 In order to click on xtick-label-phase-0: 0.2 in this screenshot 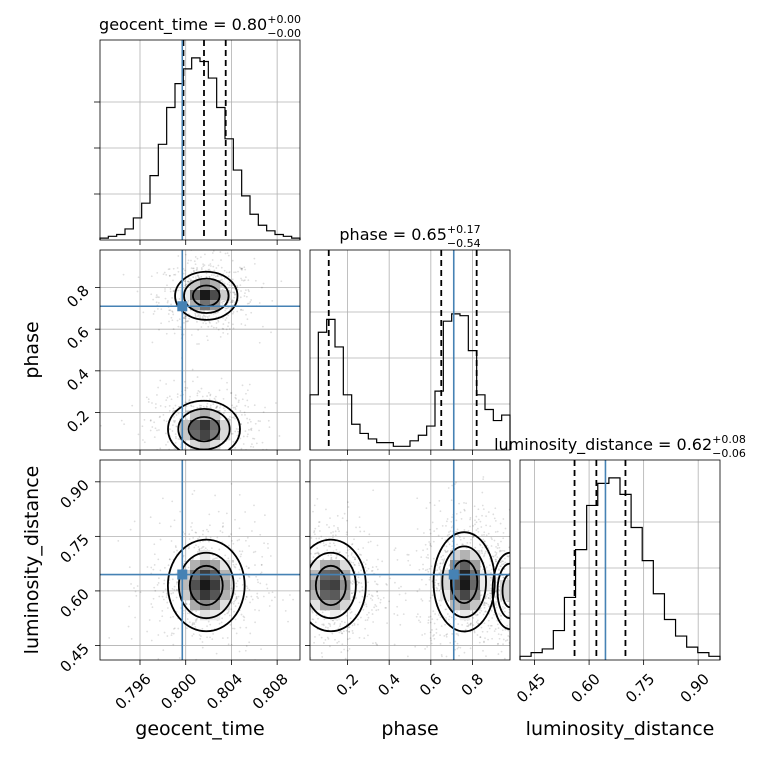, I will do `click(348, 685)`.